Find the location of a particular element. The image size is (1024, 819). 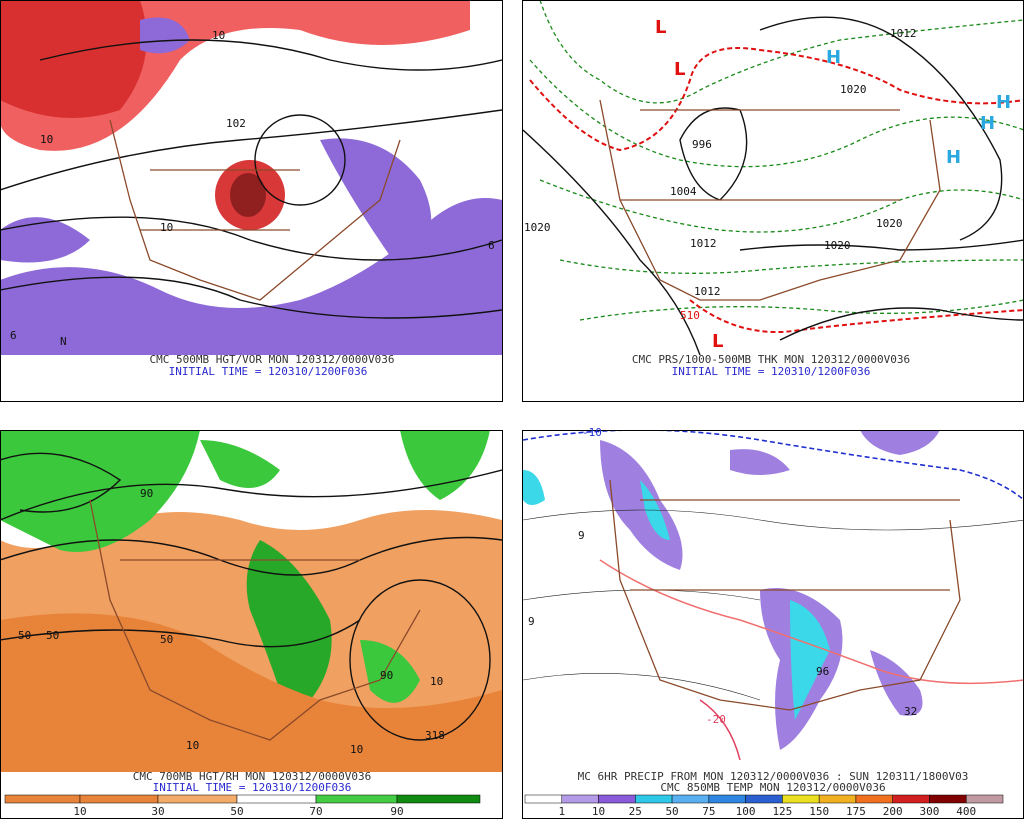

colorbar-label: 30 is located at coordinates (157, 811).